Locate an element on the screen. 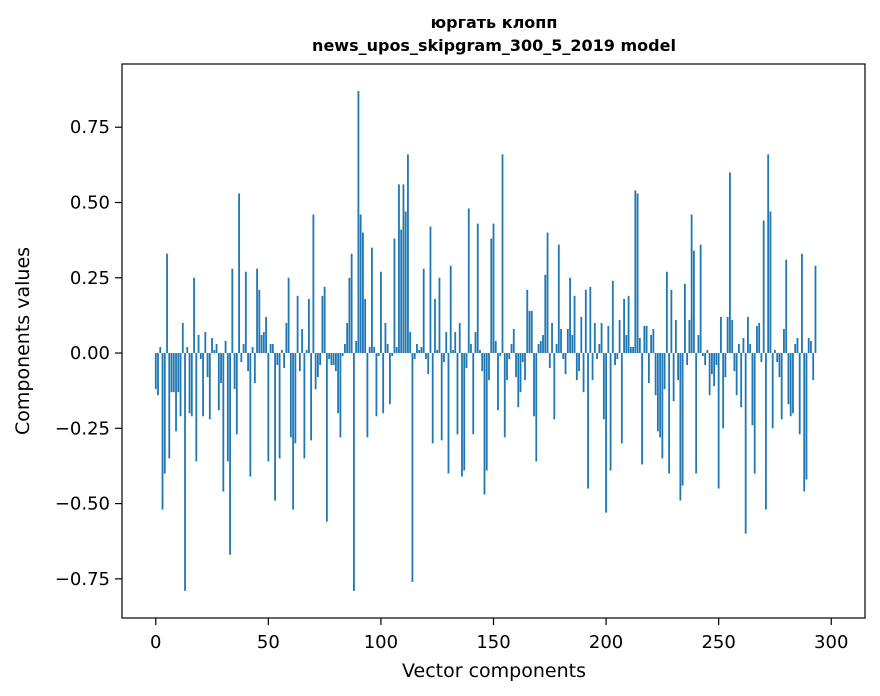 This screenshot has width=880, height=696. x-tick-label: 300 is located at coordinates (831, 642).